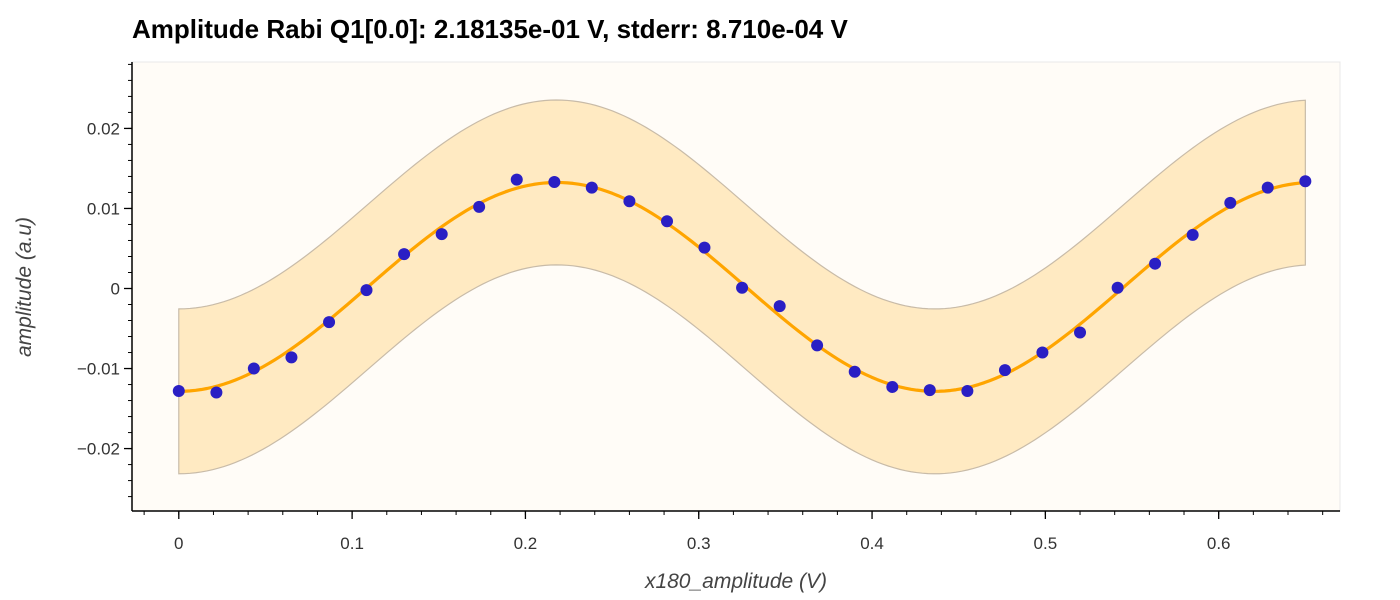 This screenshot has width=1400, height=600. I want to click on y-tick-label: 0, so click(115, 289).